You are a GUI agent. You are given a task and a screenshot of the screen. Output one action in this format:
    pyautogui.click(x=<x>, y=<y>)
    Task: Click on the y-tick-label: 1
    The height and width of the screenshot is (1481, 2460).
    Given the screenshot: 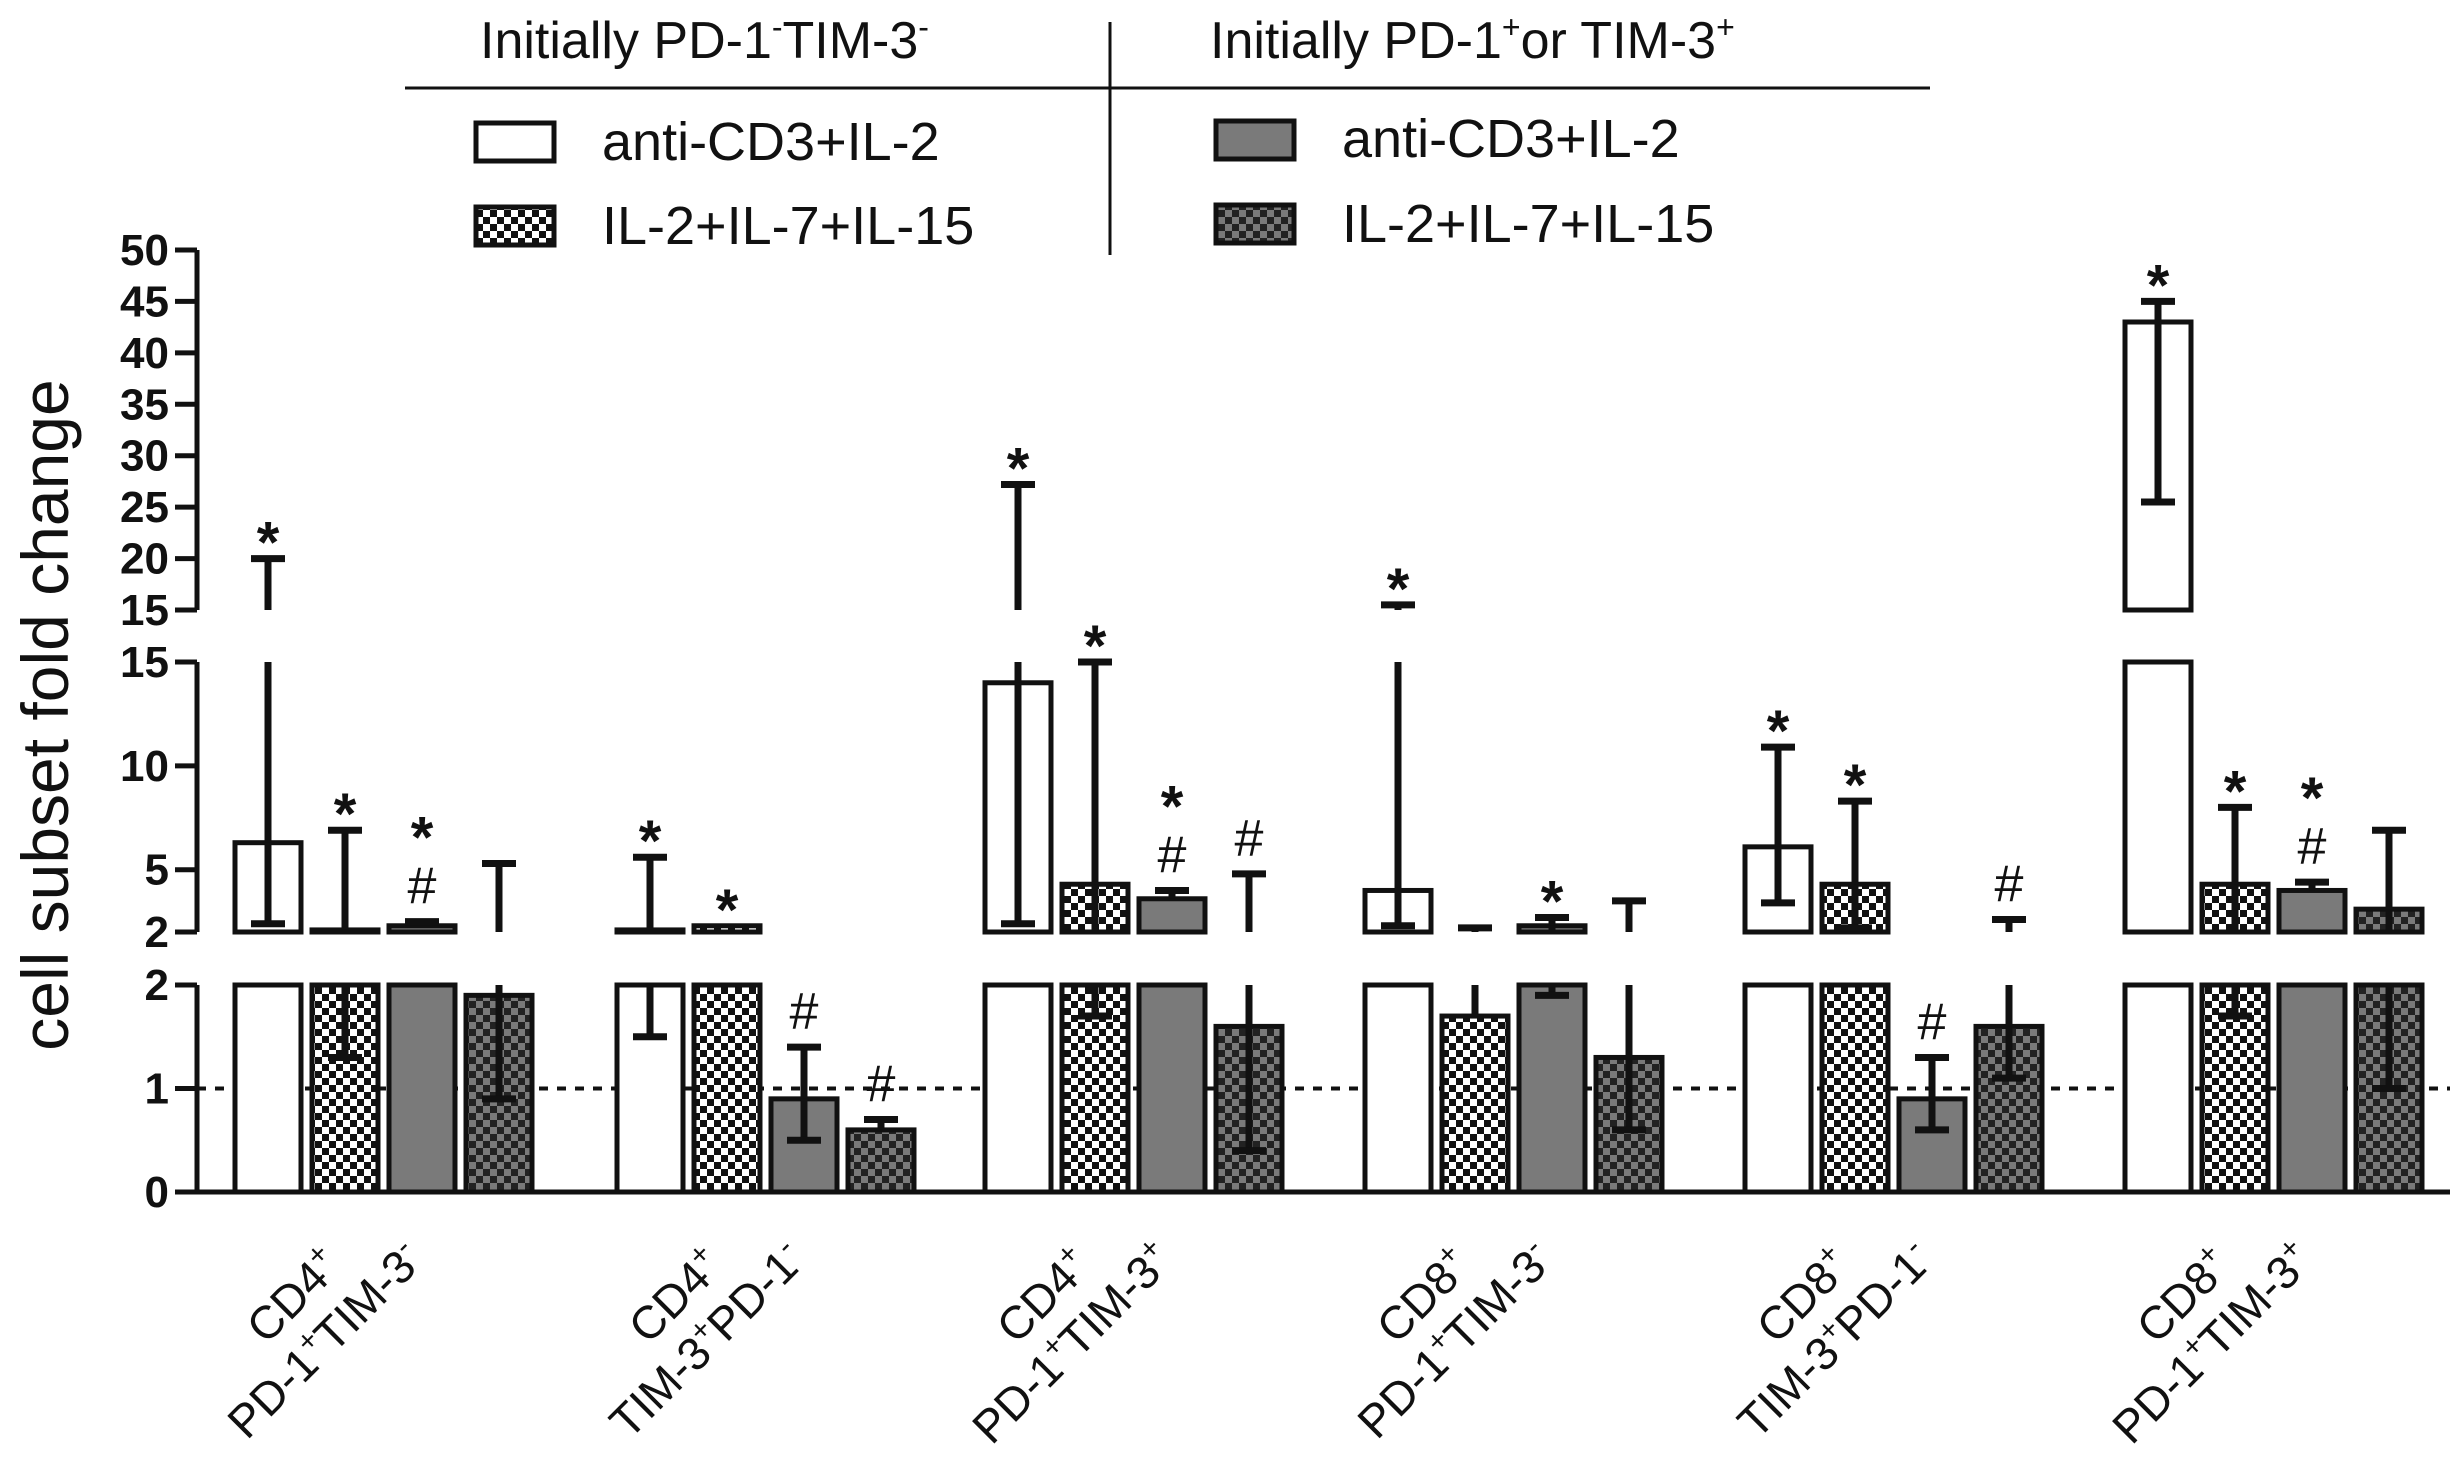 What is the action you would take?
    pyautogui.click(x=157, y=1089)
    